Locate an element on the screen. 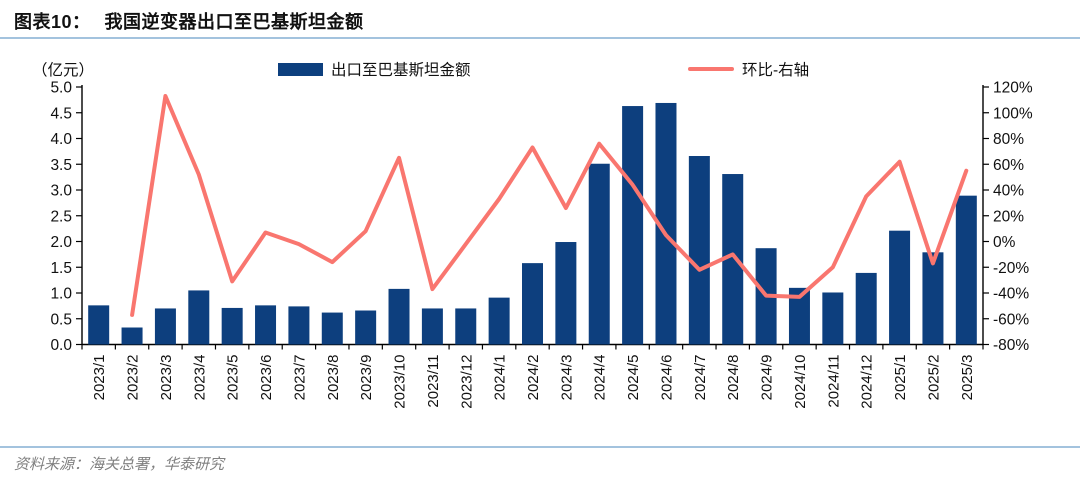 This screenshot has height=484, width=1080. title-divider is located at coordinates (540, 38).